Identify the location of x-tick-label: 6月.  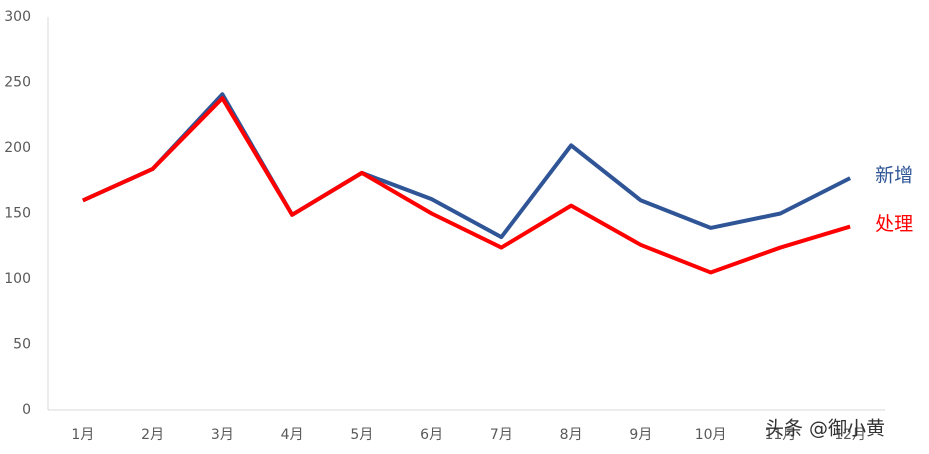
(431, 435).